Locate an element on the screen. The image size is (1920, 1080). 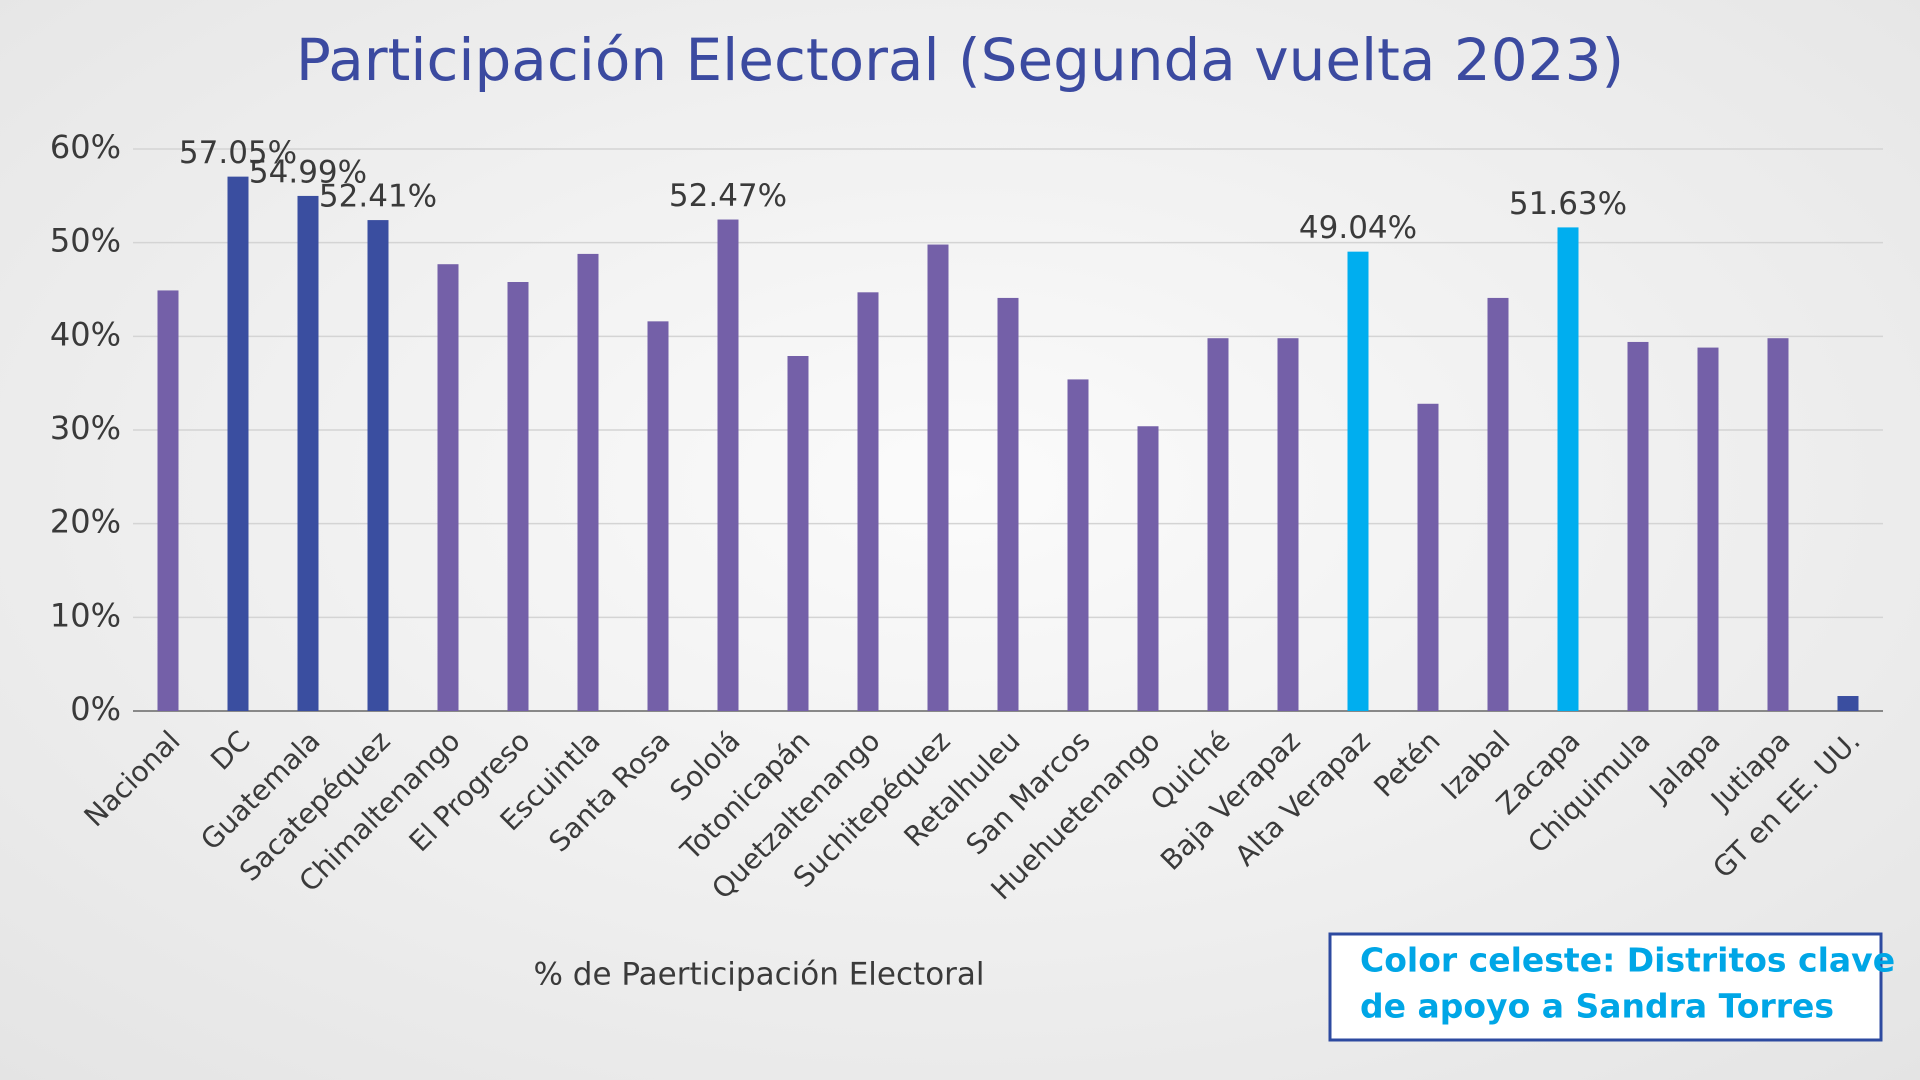
data-label: 49.04% is located at coordinates (1358, 228).